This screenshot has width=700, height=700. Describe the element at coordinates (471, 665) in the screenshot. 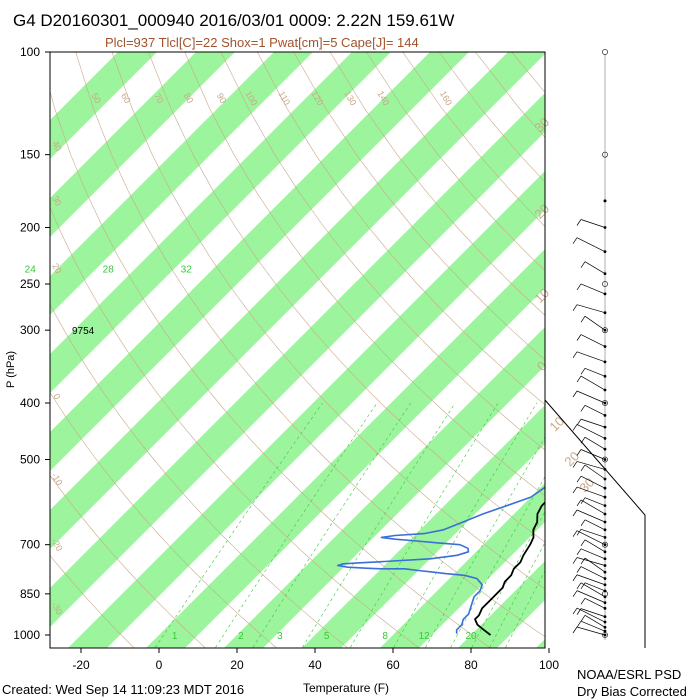

I see `x-tick-label: 80` at that location.